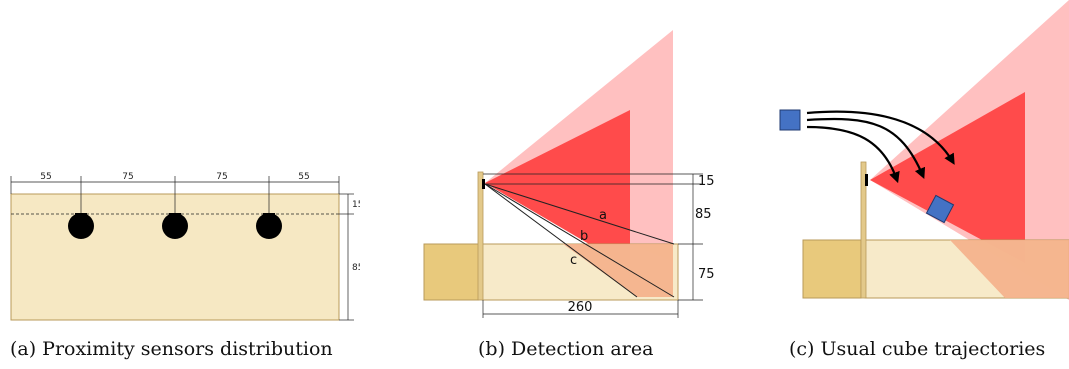  I want to click on ray-b, so click(579, 240).